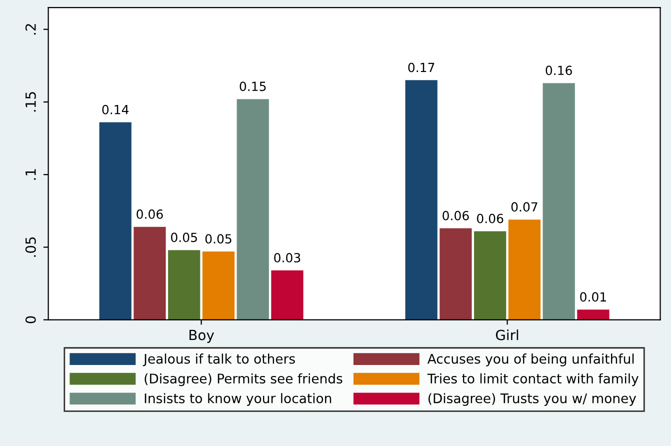 Image resolution: width=671 pixels, height=446 pixels. What do you see at coordinates (30, 29) in the screenshot?
I see `y-tick-label: .2` at bounding box center [30, 29].